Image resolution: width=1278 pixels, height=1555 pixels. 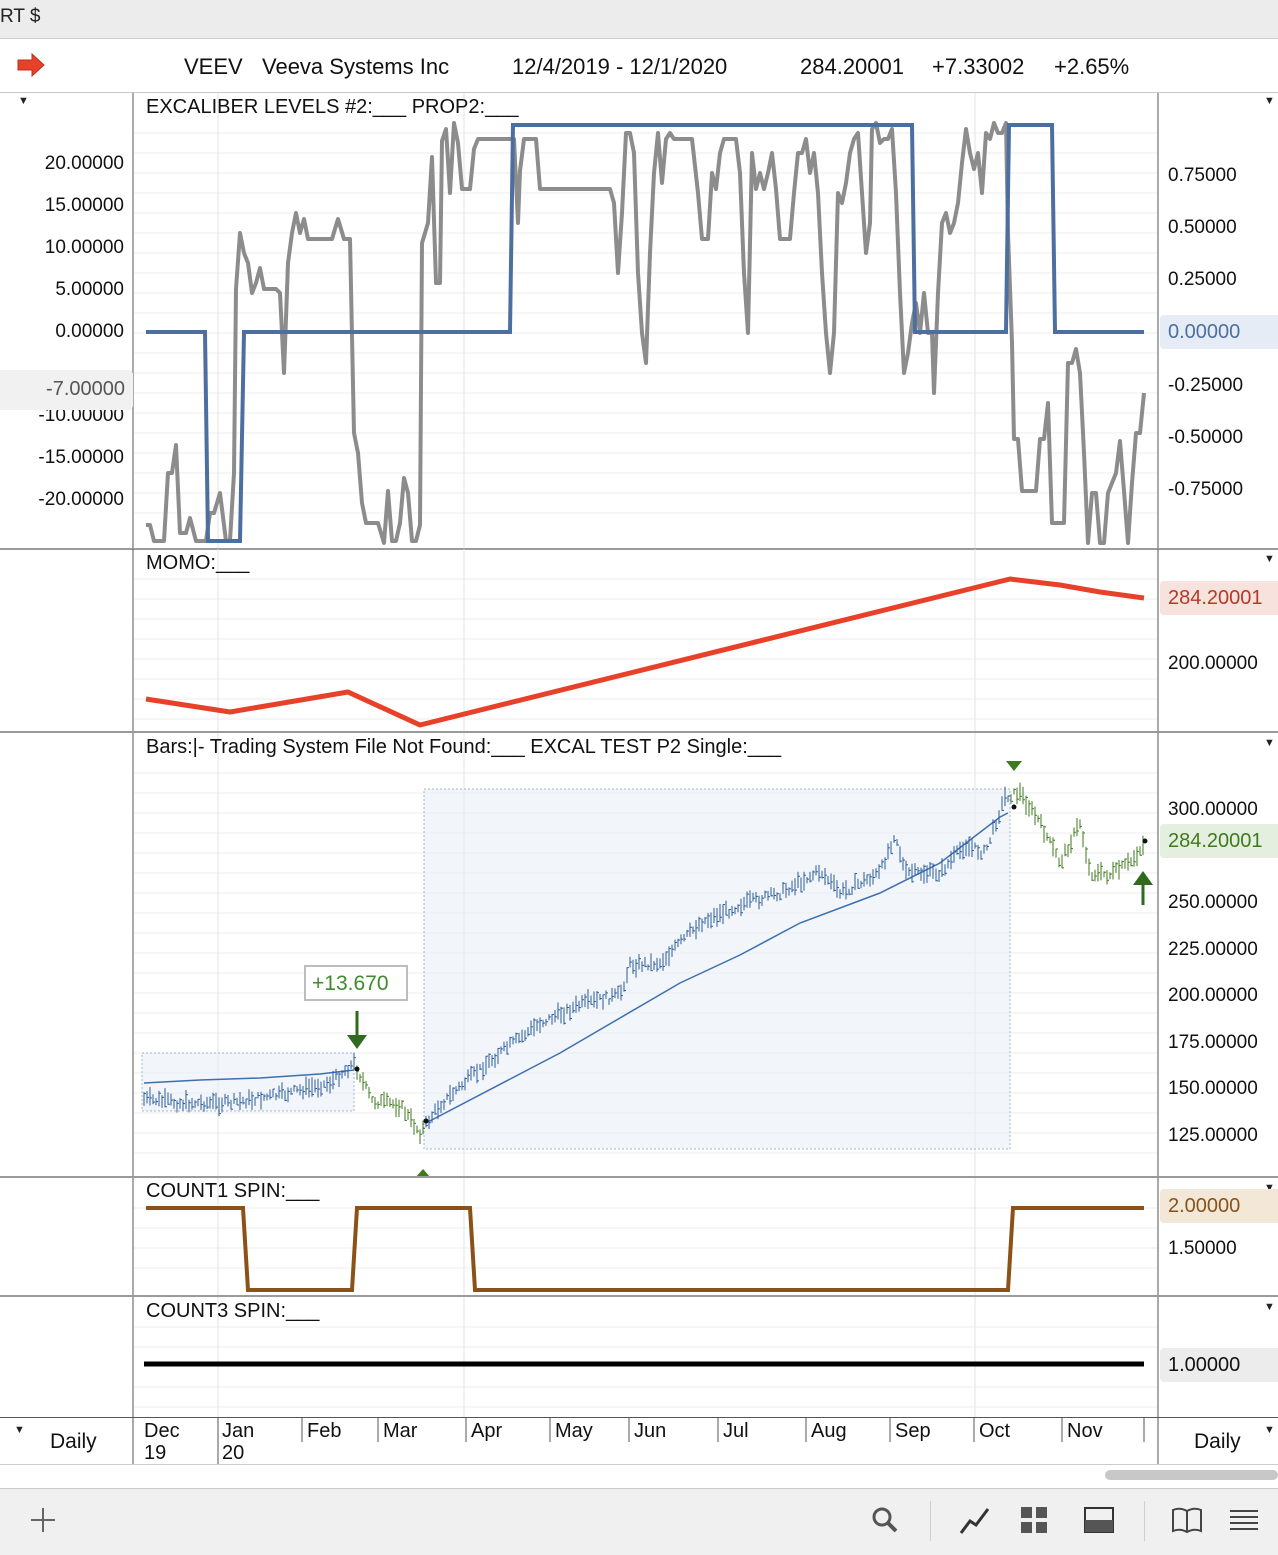 I want to click on sell-arrow-icon, so click(x=357, y=1042).